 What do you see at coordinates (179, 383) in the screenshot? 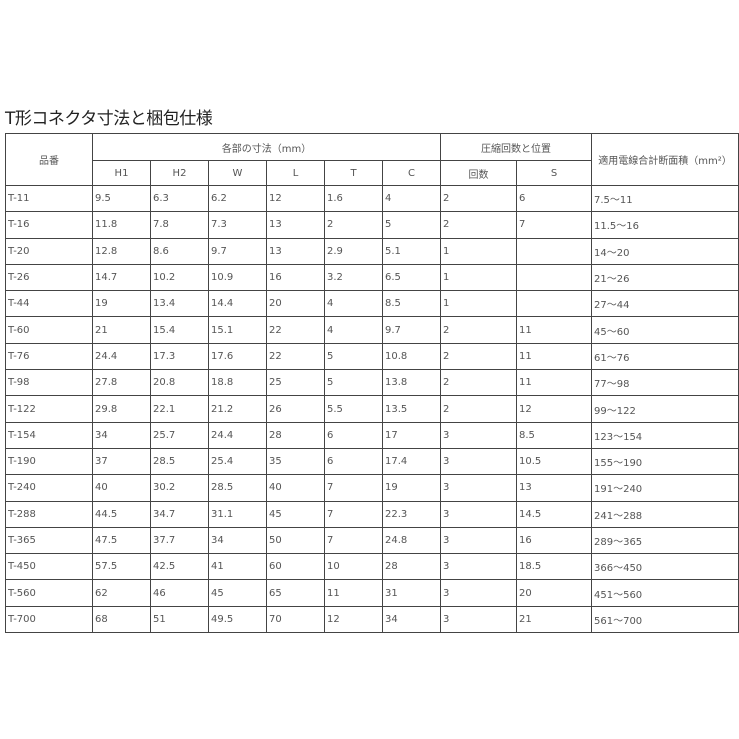
I see `table-cell: 20.8` at bounding box center [179, 383].